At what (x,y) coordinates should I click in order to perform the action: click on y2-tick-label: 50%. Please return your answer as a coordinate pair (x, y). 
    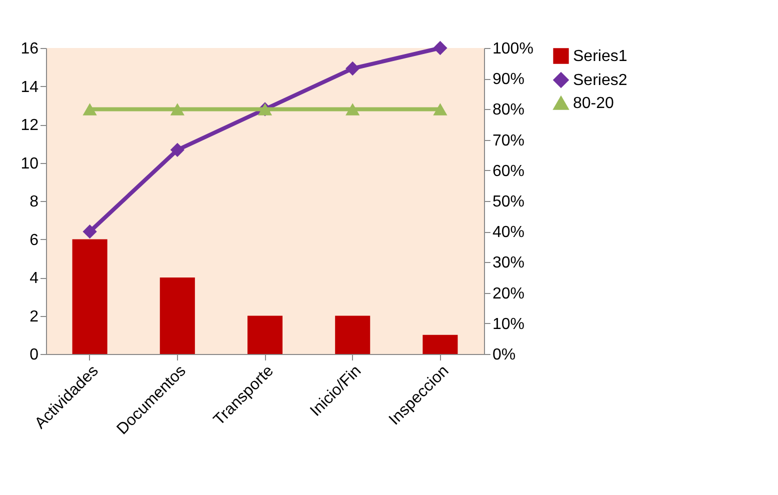
    Looking at the image, I should click on (508, 202).